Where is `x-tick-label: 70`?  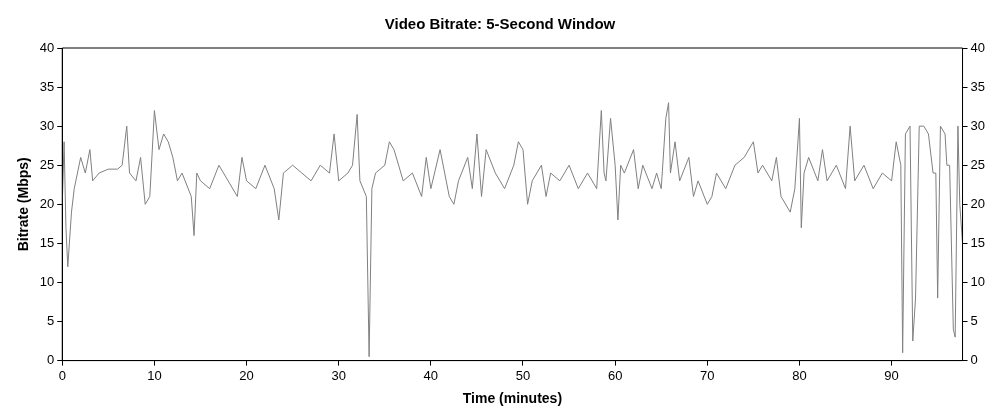 x-tick-label: 70 is located at coordinates (707, 375).